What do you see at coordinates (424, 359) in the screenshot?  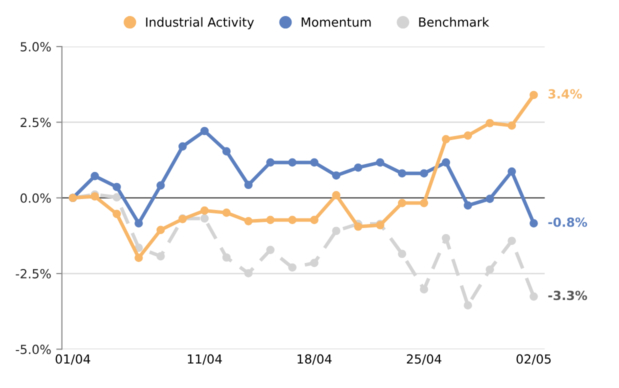 I see `x-tick-label: 25/04` at bounding box center [424, 359].